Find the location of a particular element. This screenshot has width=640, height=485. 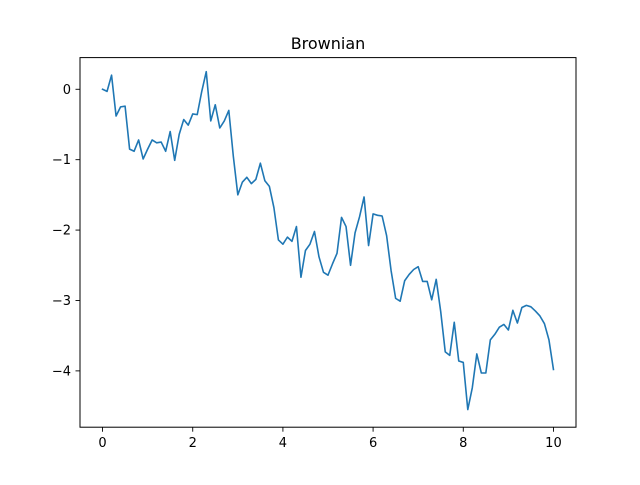

x-tick-label: 0 is located at coordinates (102, 443).